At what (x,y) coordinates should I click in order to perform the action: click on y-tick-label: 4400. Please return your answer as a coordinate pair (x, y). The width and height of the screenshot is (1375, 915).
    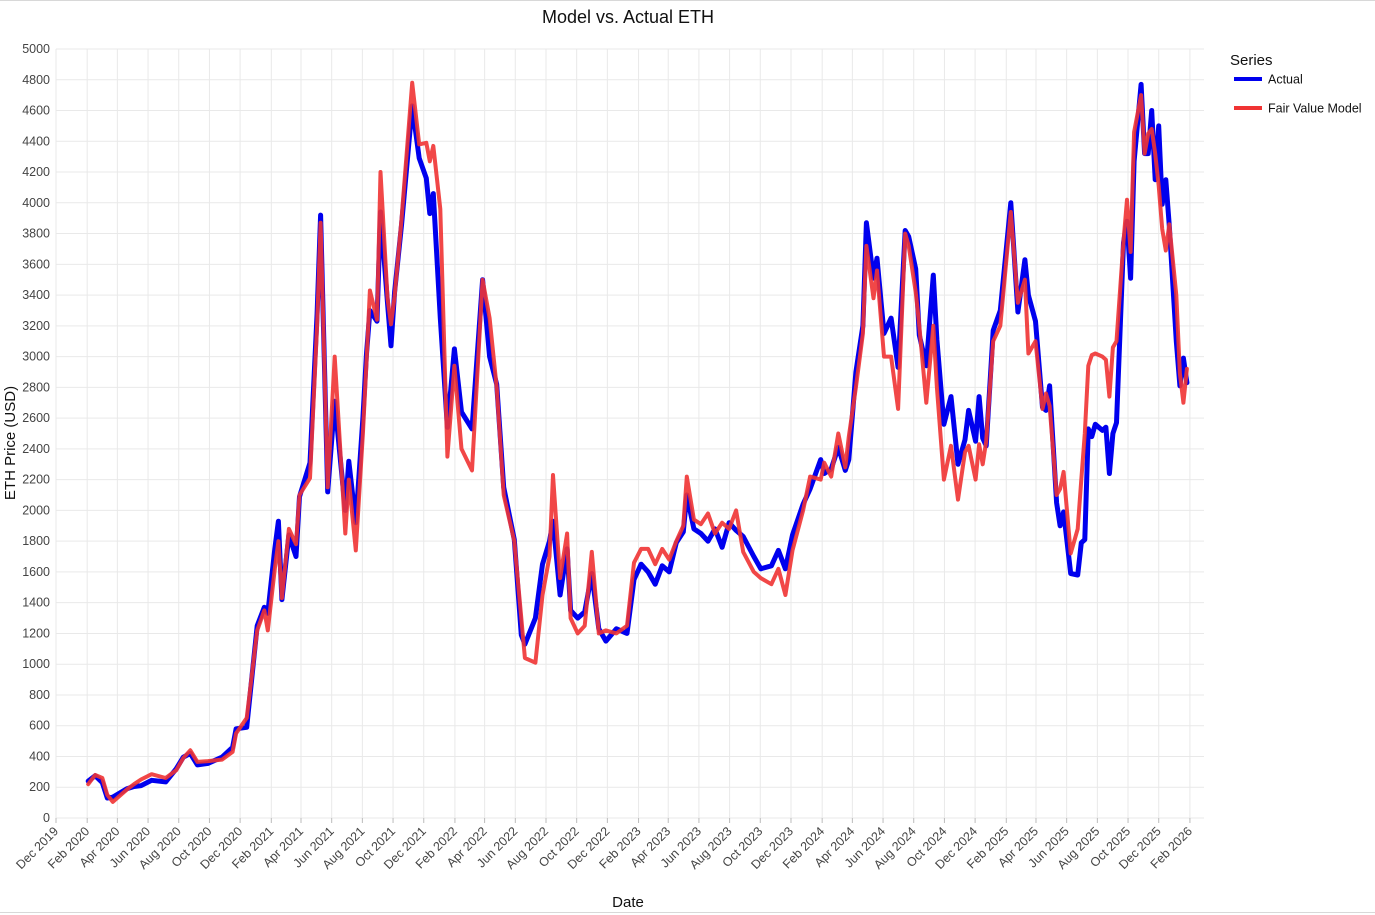
    Looking at the image, I should click on (36, 141).